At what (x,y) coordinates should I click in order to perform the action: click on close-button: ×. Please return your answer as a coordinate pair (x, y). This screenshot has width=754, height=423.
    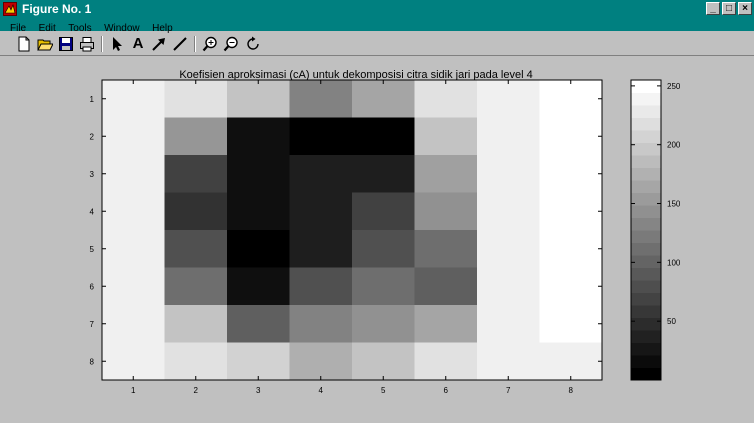
    Looking at the image, I should click on (745, 8).